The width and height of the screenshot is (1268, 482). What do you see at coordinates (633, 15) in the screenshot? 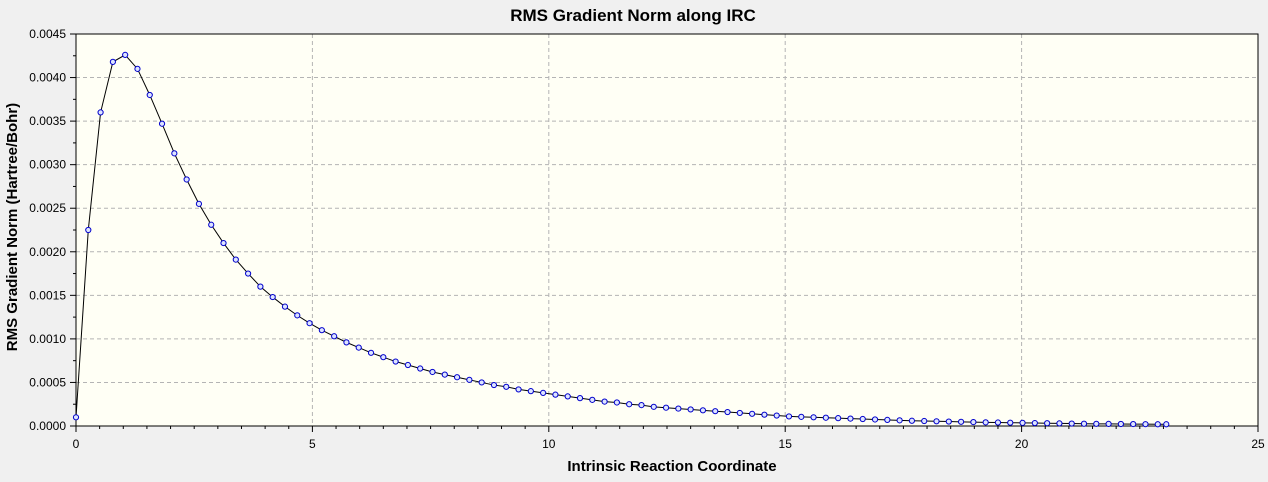
I see `chart-title: RMS Gradient Norm along IRC` at bounding box center [633, 15].